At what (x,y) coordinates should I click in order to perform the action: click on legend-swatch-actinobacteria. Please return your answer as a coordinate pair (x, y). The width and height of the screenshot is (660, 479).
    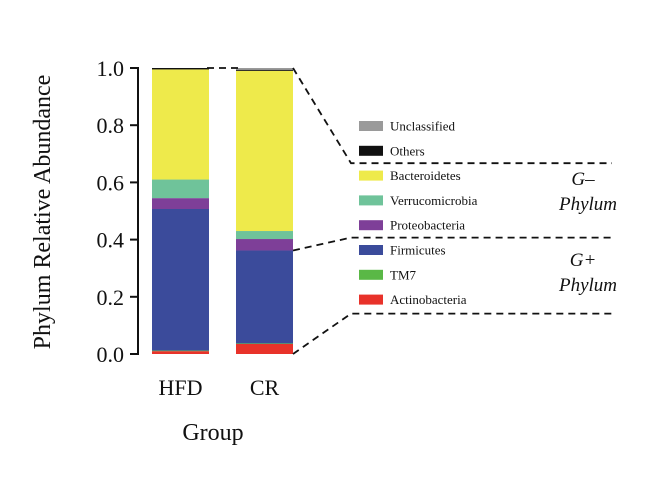
    Looking at the image, I should click on (371, 299).